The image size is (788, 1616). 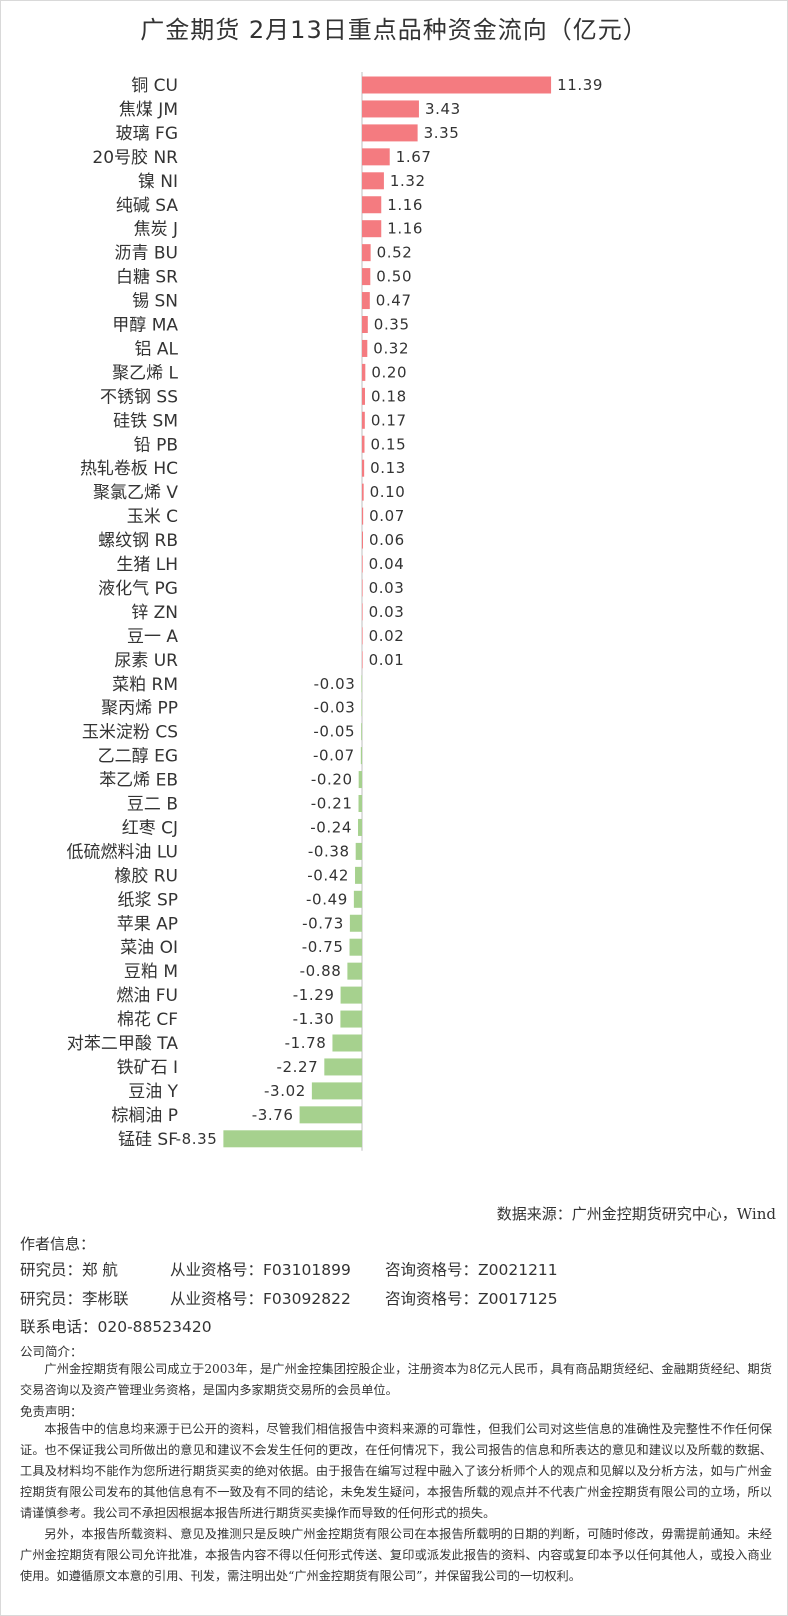 What do you see at coordinates (321, 971) in the screenshot?
I see `data-label: -0.88` at bounding box center [321, 971].